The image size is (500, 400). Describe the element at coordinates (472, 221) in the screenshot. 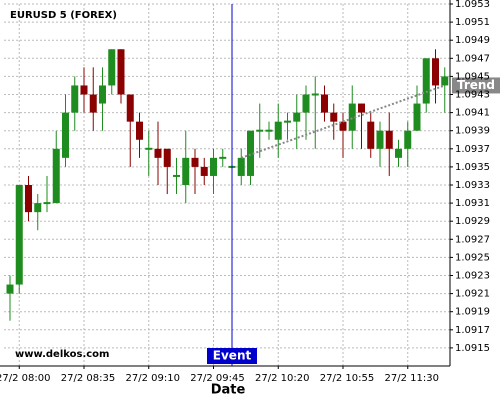

I see `y-tick-label: 1.0929` at that location.